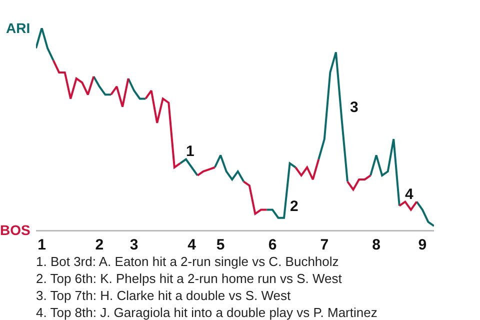  Describe the element at coordinates (42, 245) in the screenshot. I see `x-tick-label: 1` at that location.